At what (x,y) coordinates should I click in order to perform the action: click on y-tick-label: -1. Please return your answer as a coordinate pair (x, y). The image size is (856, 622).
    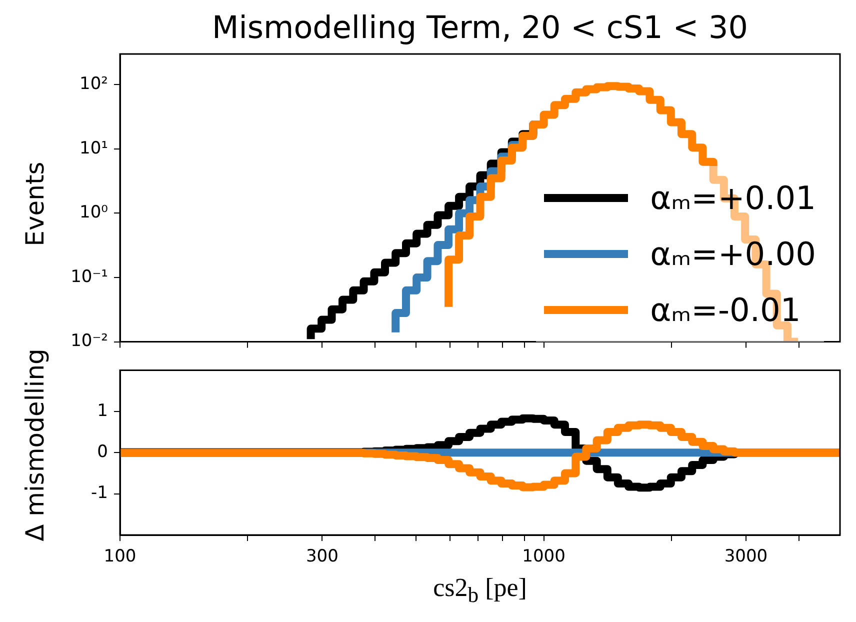
    Looking at the image, I should click on (99, 493).